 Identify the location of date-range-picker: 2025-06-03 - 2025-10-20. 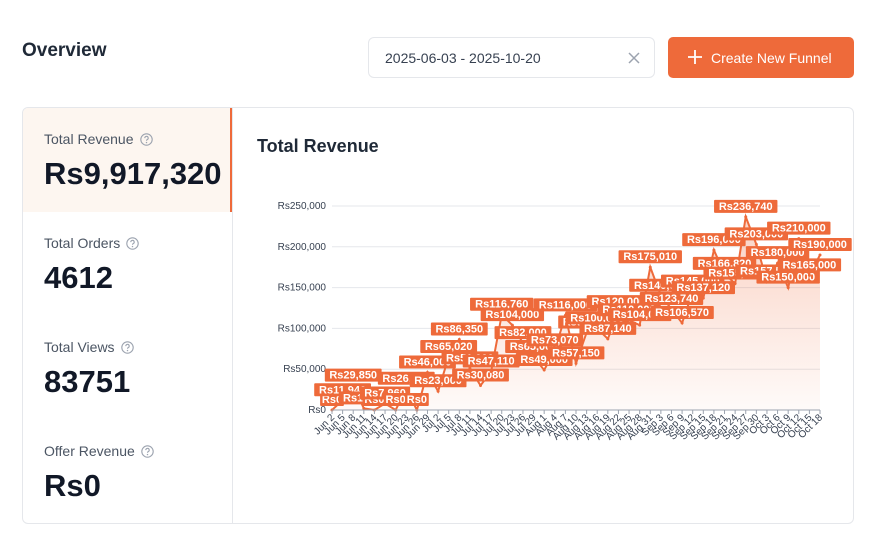
(511, 57).